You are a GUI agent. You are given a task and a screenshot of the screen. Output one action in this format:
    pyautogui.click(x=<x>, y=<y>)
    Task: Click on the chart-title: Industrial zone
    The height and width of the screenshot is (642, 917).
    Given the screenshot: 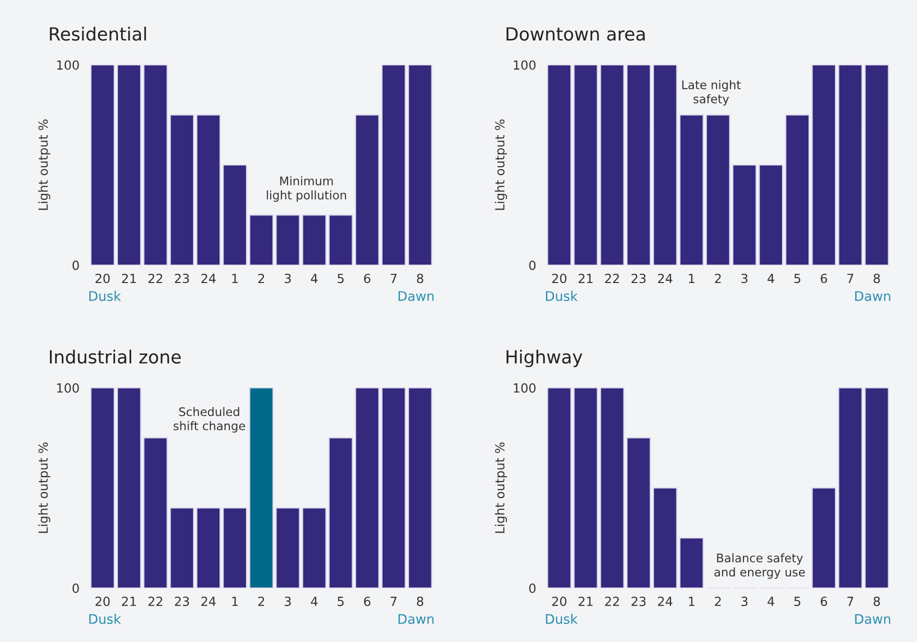 What is the action you would take?
    pyautogui.click(x=115, y=357)
    